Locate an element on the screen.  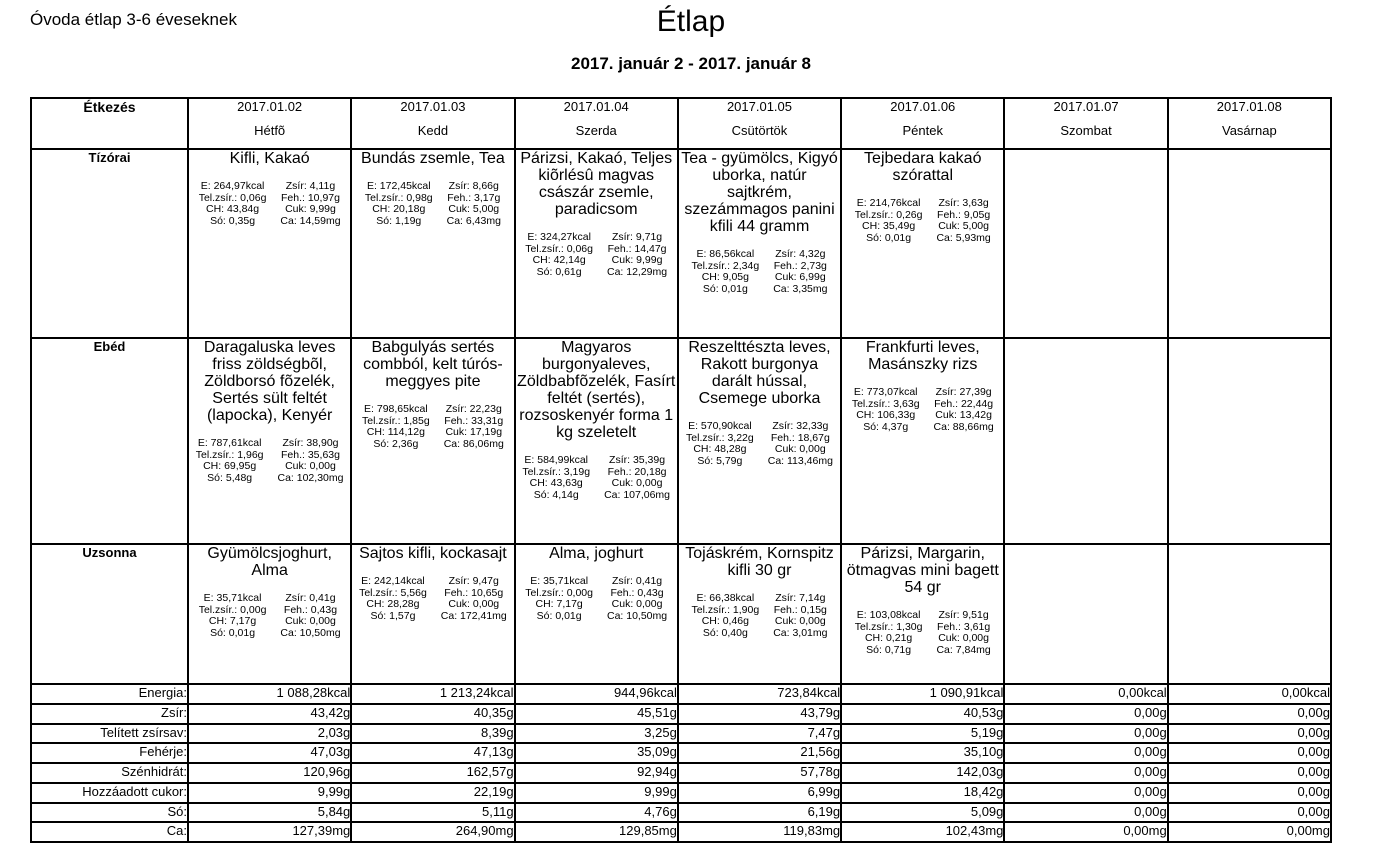
day-date: 2017.01.08 is located at coordinates (1249, 106).